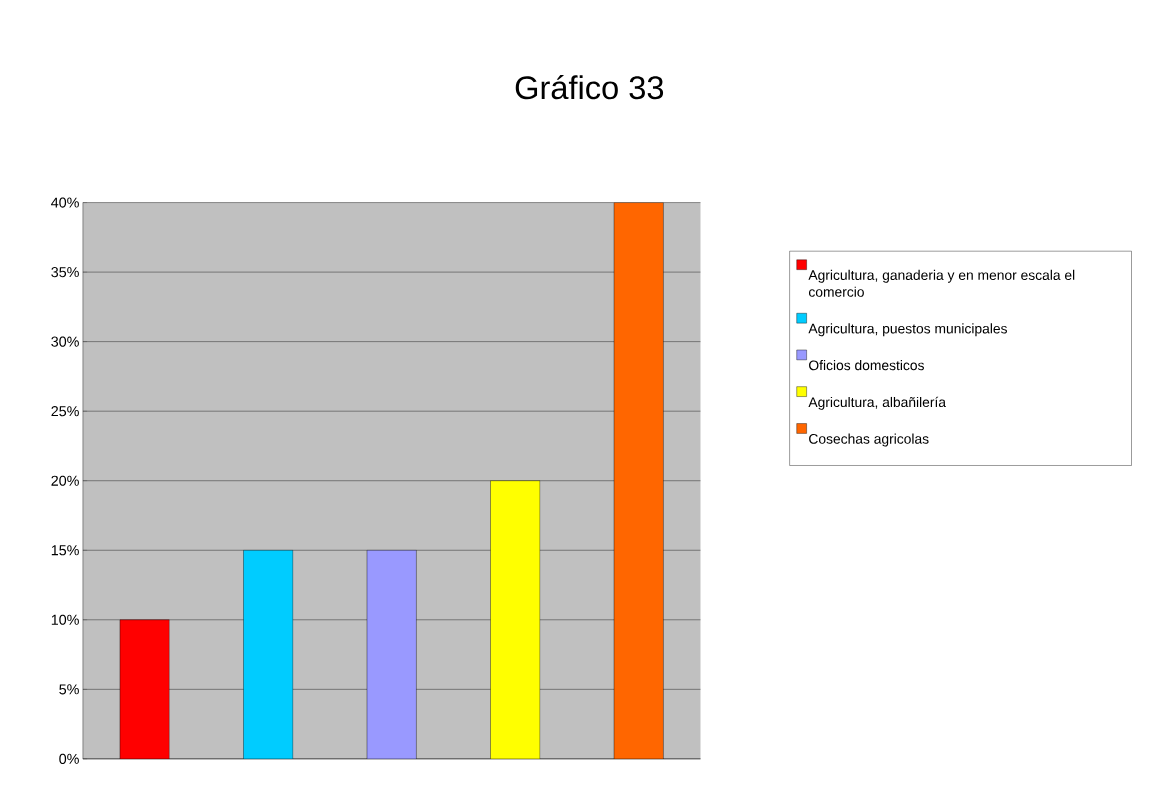  What do you see at coordinates (65, 272) in the screenshot?
I see `y-tick-label: 35%` at bounding box center [65, 272].